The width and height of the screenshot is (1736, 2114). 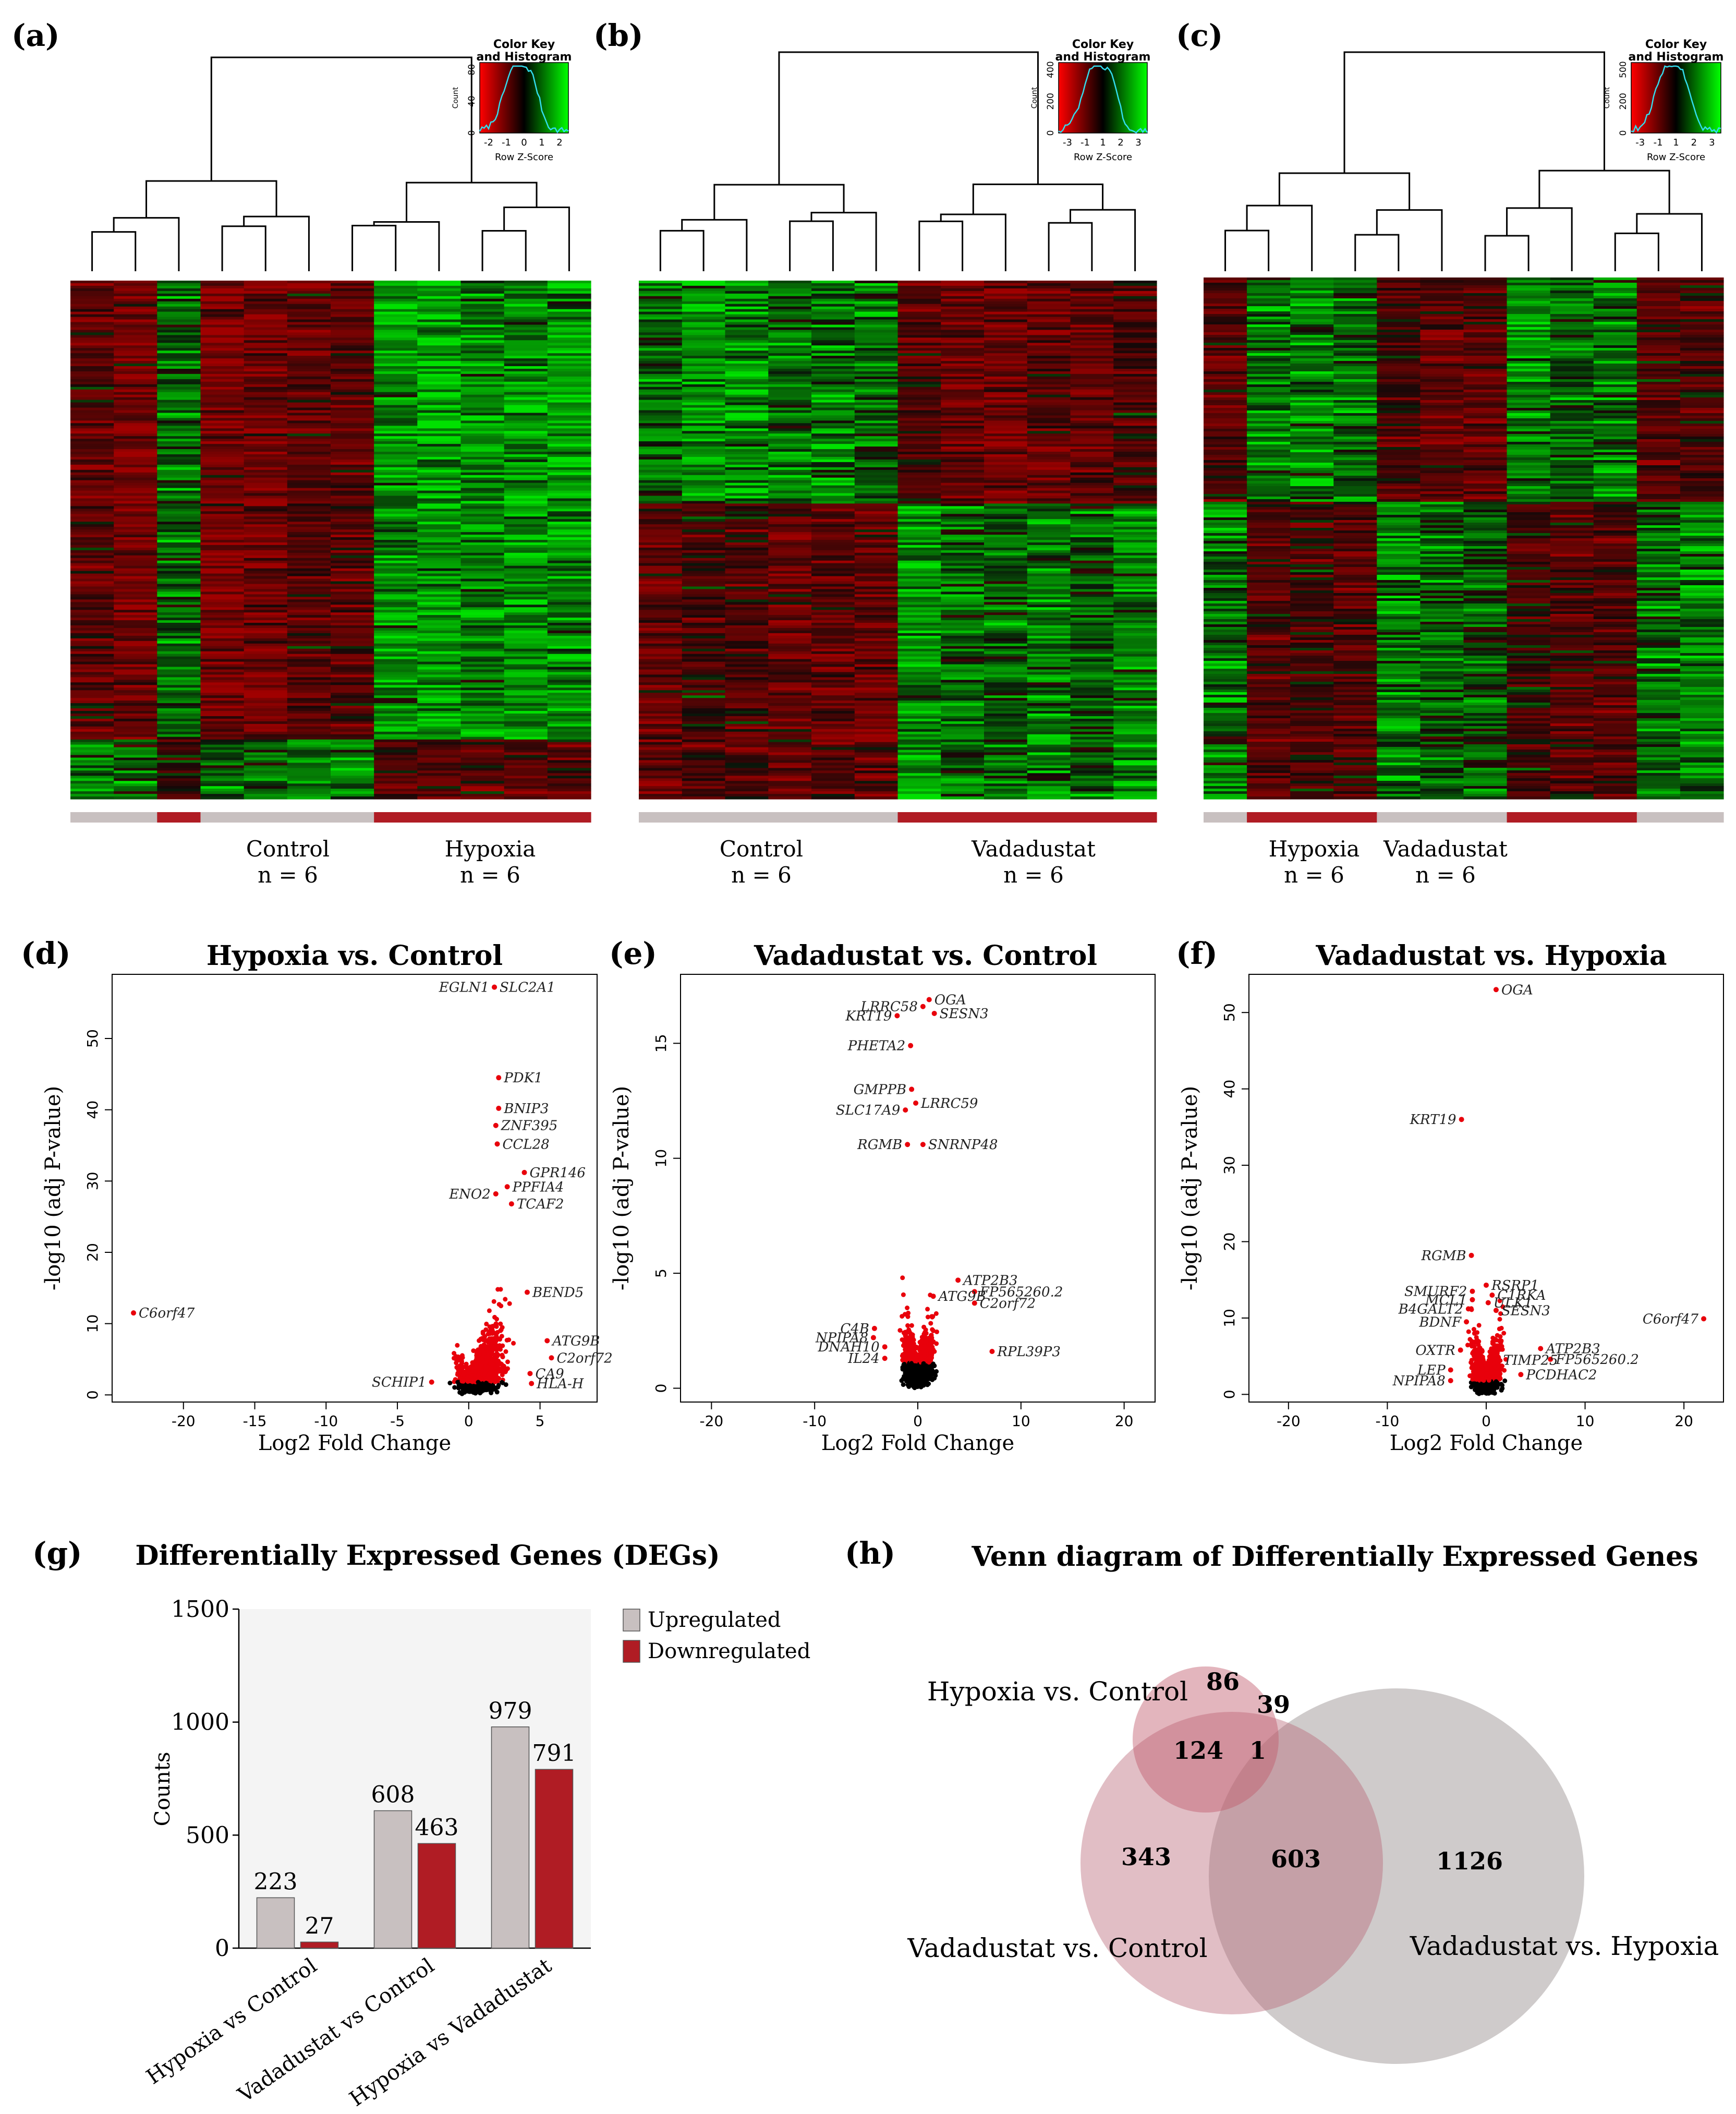 What do you see at coordinates (524, 142) in the screenshot?
I see `color-key-xtick: 0` at bounding box center [524, 142].